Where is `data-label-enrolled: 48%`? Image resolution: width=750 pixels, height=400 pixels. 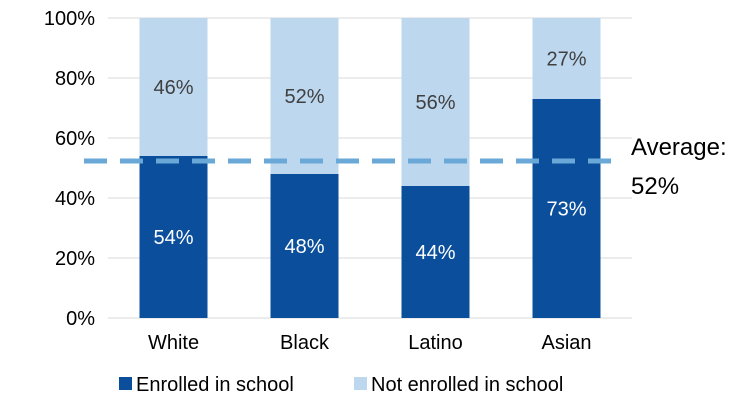 data-label-enrolled: 48% is located at coordinates (304, 247).